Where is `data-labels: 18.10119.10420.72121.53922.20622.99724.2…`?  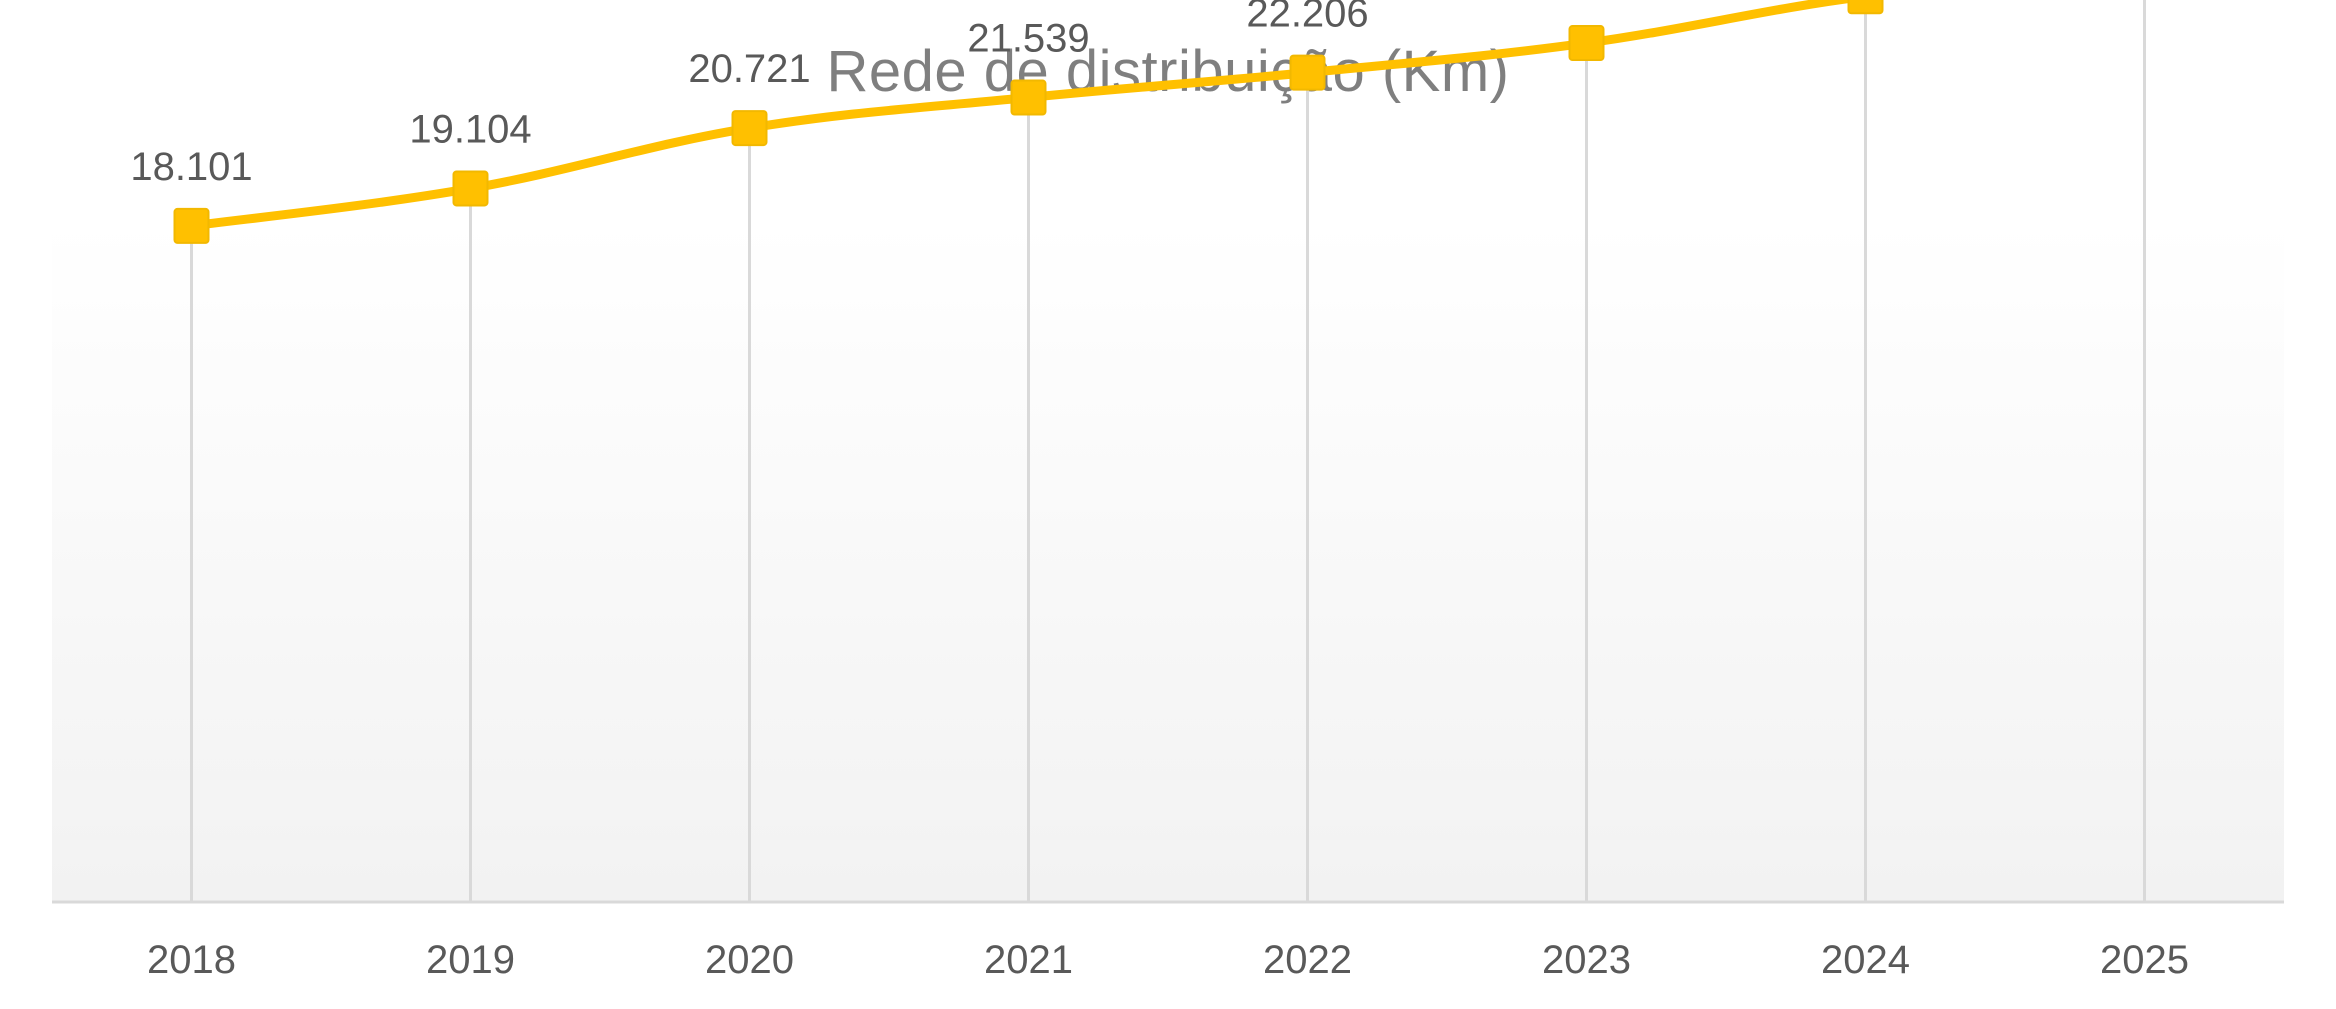
data-labels: 18.10119.10420.72121.53922.20622.99724.2… is located at coordinates (888, 94).